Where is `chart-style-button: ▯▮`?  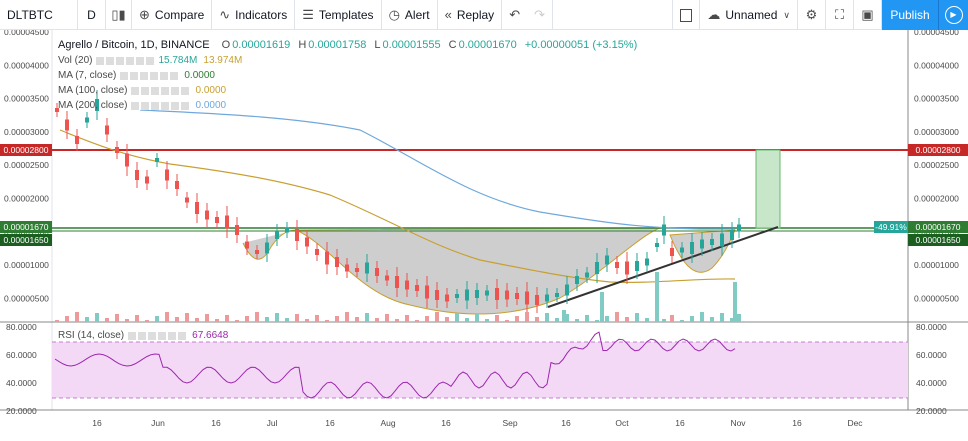 chart-style-button: ▯▮ is located at coordinates (119, 15).